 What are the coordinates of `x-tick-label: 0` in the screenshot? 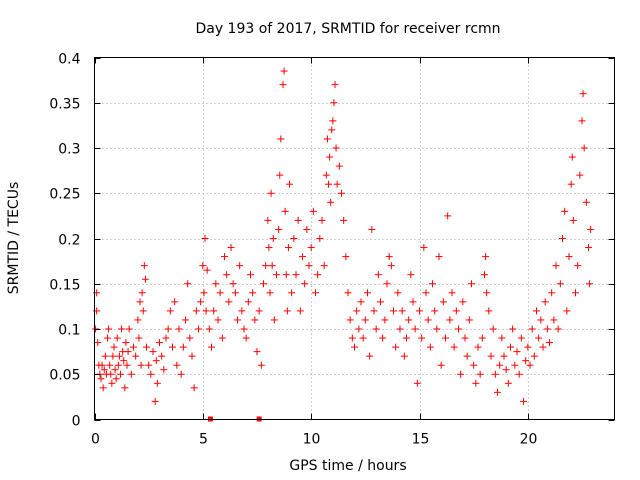 It's located at (95, 440).